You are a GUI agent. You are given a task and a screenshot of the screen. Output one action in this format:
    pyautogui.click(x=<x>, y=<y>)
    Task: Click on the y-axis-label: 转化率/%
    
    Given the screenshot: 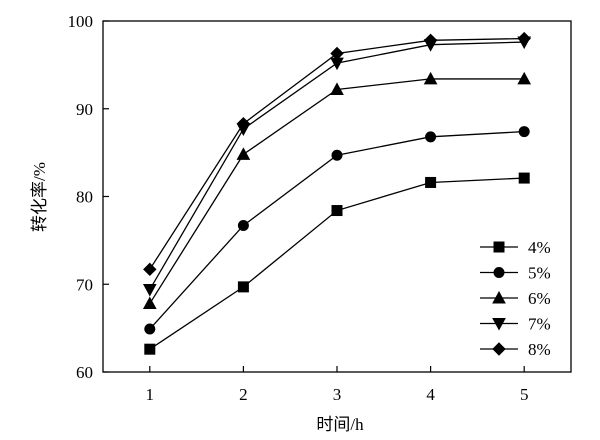 What is the action you would take?
    pyautogui.click(x=39, y=197)
    